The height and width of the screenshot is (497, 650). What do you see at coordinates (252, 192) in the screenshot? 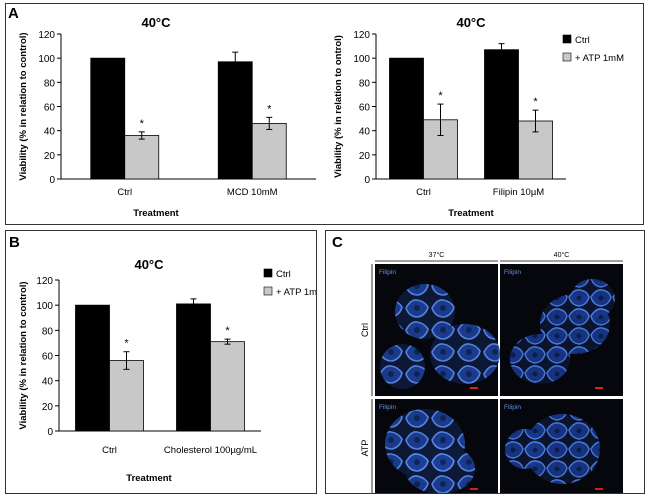
I see `category-label: MCD 10mM` at bounding box center [252, 192].